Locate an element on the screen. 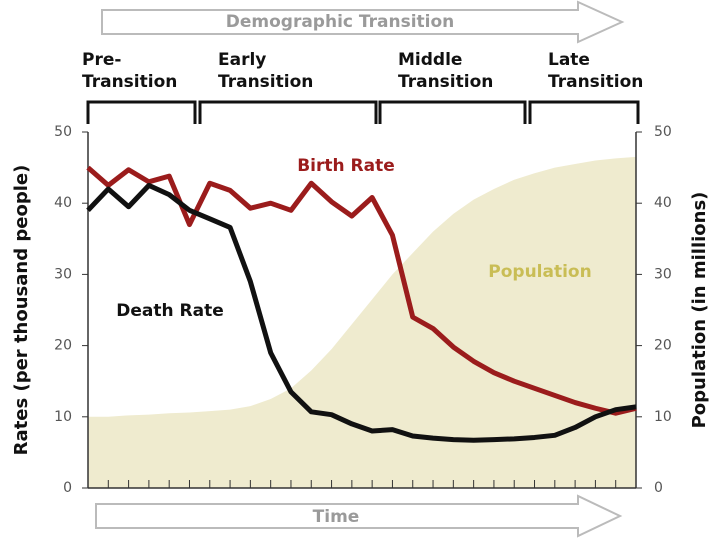 The height and width of the screenshot is (540, 720). stage-label: Early is located at coordinates (242, 60).